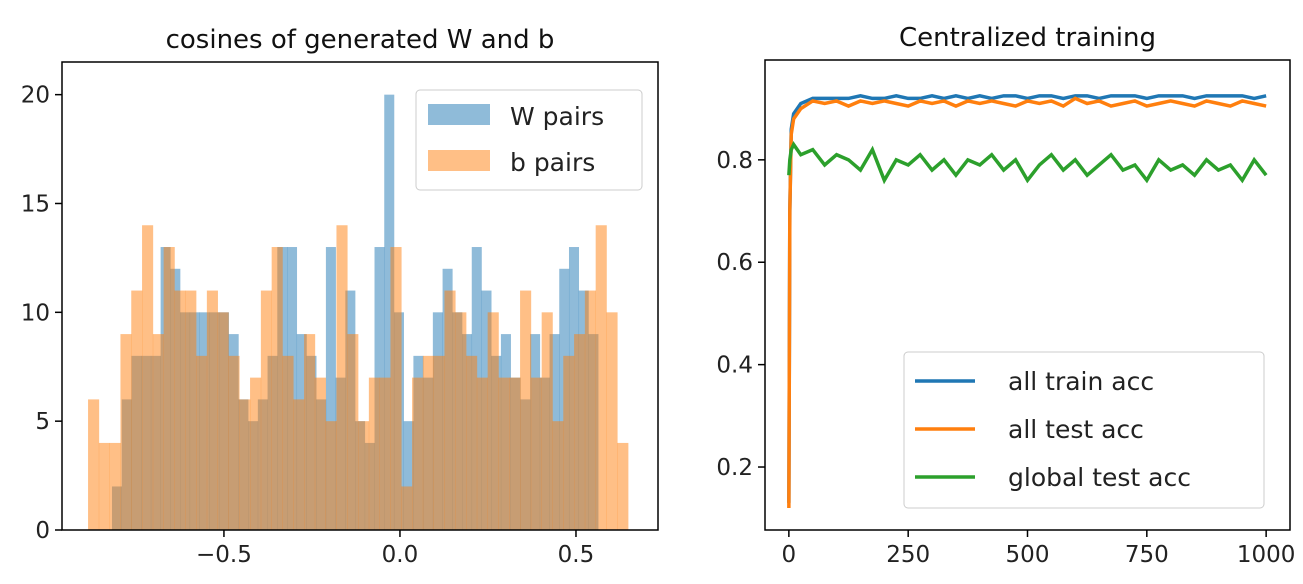  Describe the element at coordinates (576, 555) in the screenshot. I see `x-tick-label: 0.5` at that location.